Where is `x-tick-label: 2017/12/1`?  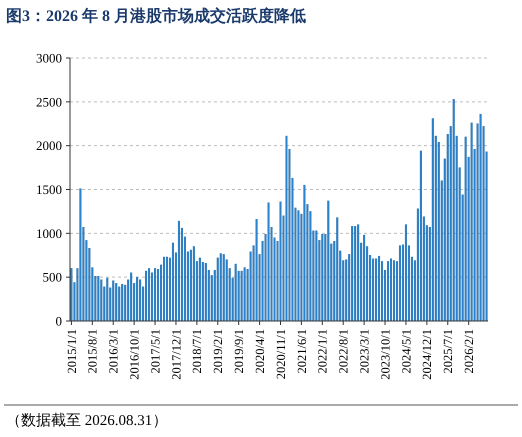 x-tick-label: 2017/12/1 is located at coordinates (176, 354).